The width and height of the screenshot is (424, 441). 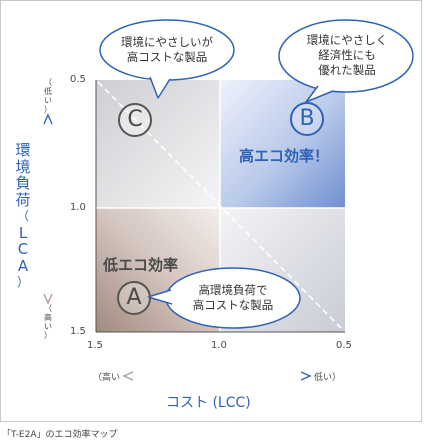 What do you see at coordinates (22, 282) in the screenshot?
I see `y-axis-title-char: ）` at bounding box center [22, 282].